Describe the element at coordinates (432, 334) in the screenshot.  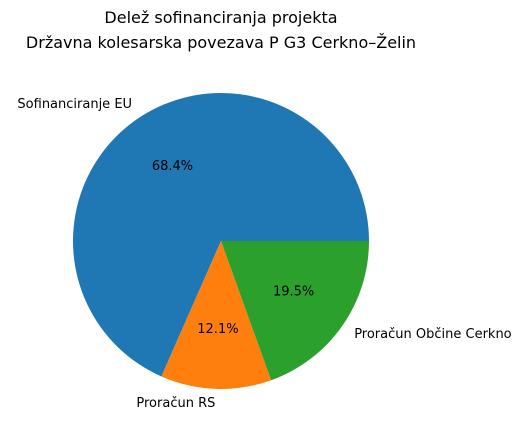
I see `pie-slice-category-label: Proračun Občine Cerkno` at that location.